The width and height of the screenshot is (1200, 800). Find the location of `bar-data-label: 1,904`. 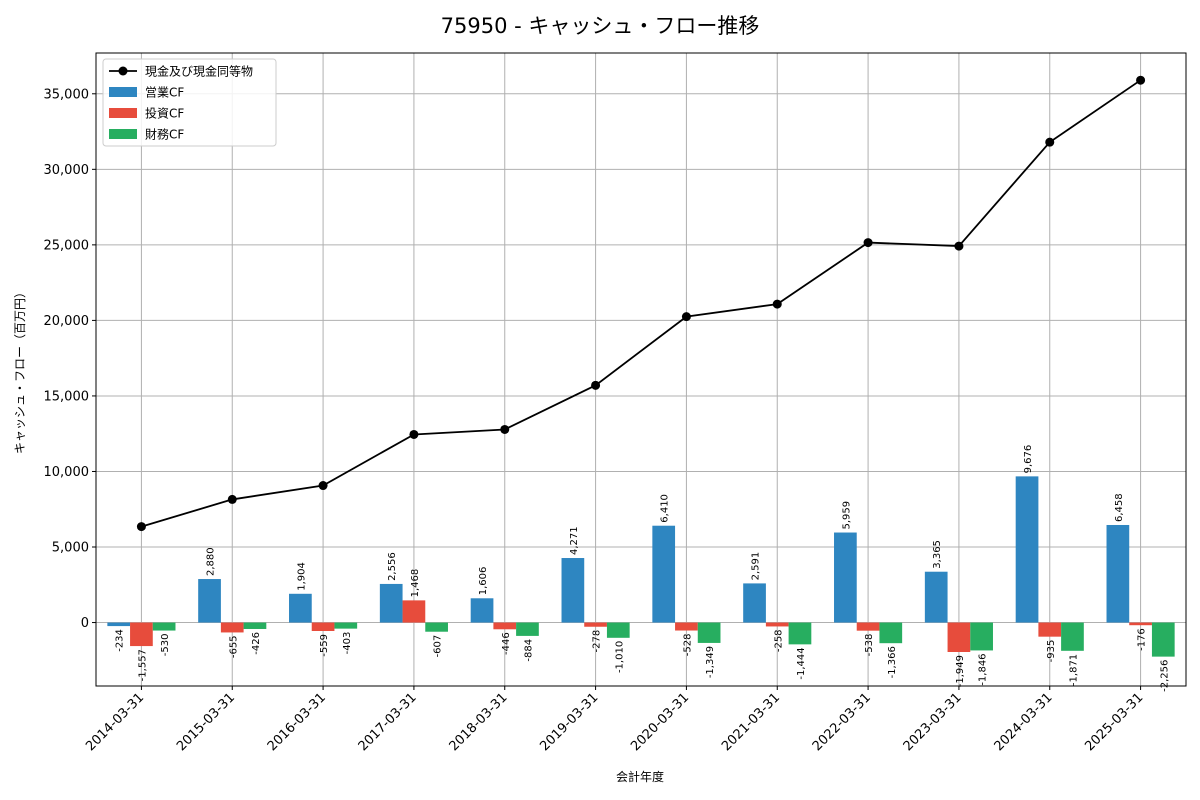

bar-data-label: 1,904 is located at coordinates (301, 576).